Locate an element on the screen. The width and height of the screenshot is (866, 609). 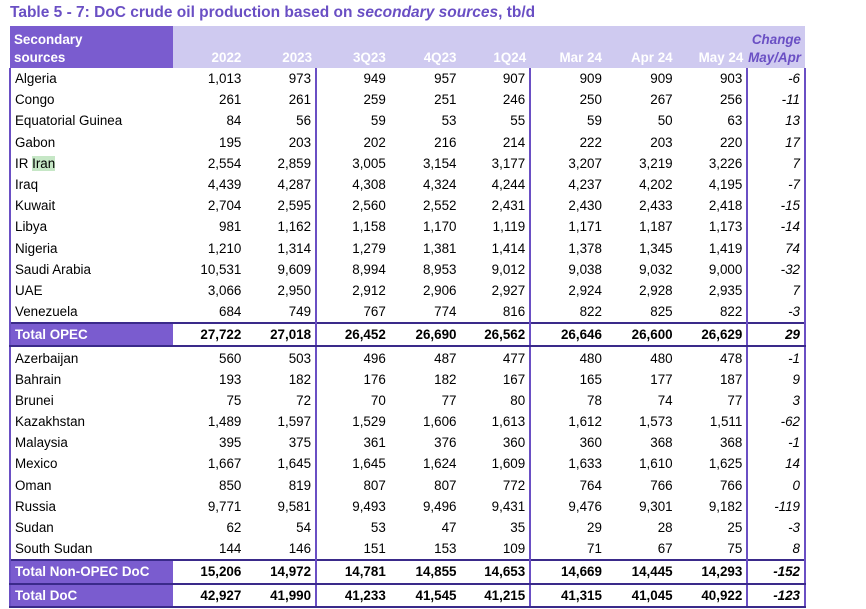
value-cell: 26,452 is located at coordinates (352, 335).